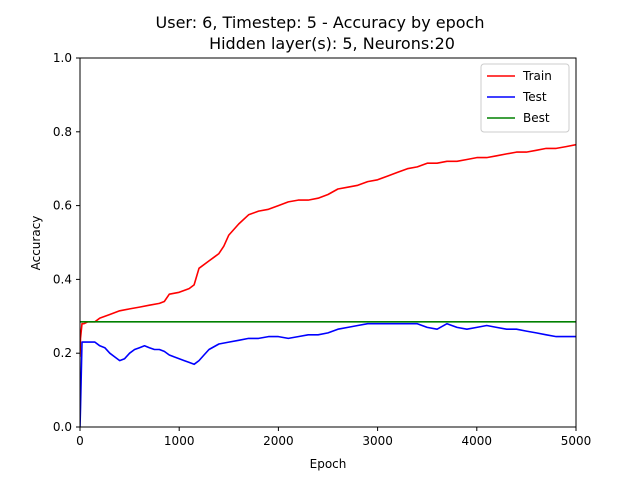 The height and width of the screenshot is (480, 640). I want to click on legend-label-train: Train, so click(537, 76).